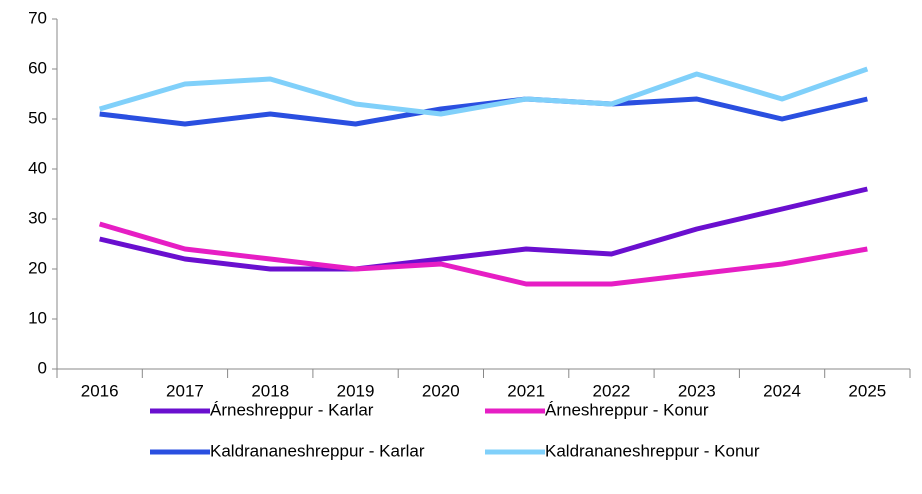 The image size is (922, 494). What do you see at coordinates (42, 367) in the screenshot?
I see `y-tick-label: 0` at bounding box center [42, 367].